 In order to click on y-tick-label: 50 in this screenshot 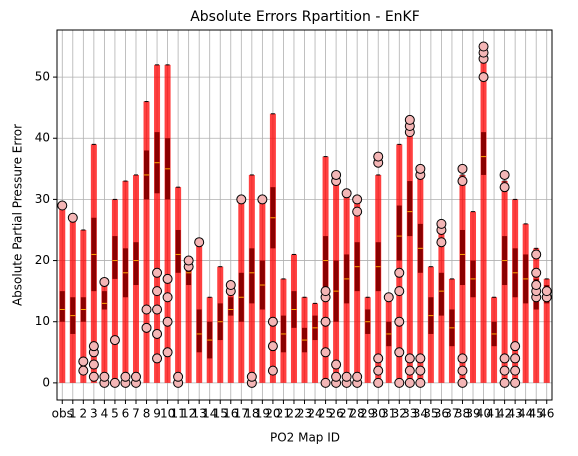, I will do `click(42, 77)`.